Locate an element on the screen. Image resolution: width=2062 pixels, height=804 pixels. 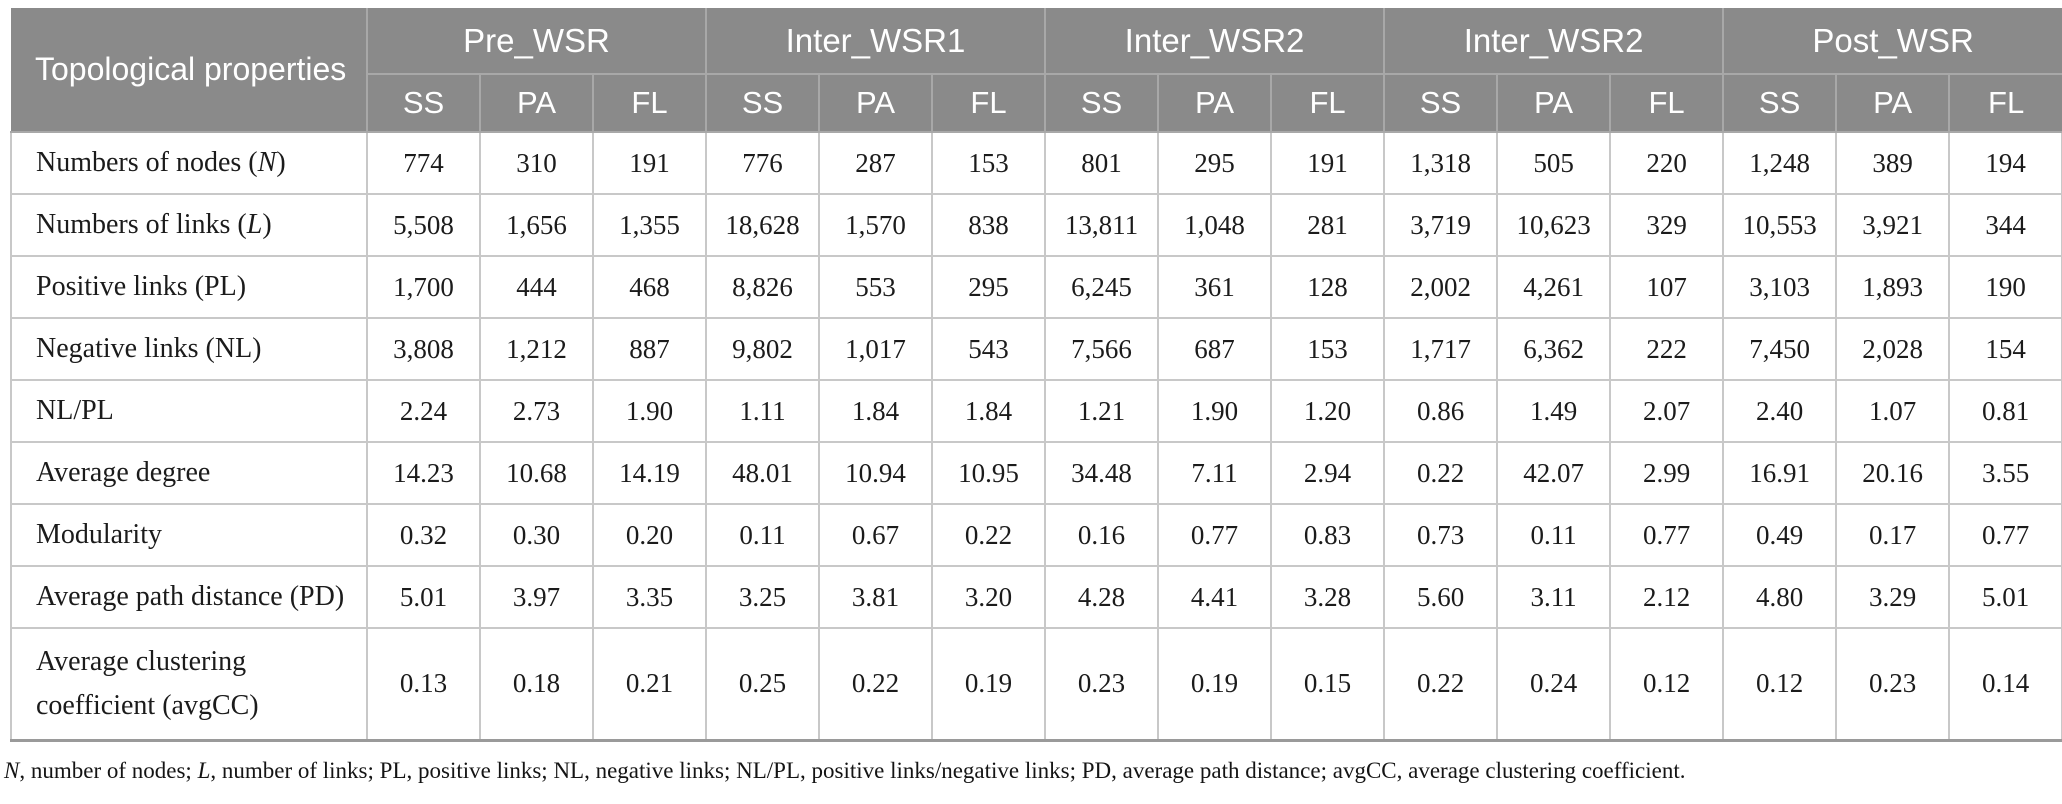
row-label: NL/PL is located at coordinates (189, 411).